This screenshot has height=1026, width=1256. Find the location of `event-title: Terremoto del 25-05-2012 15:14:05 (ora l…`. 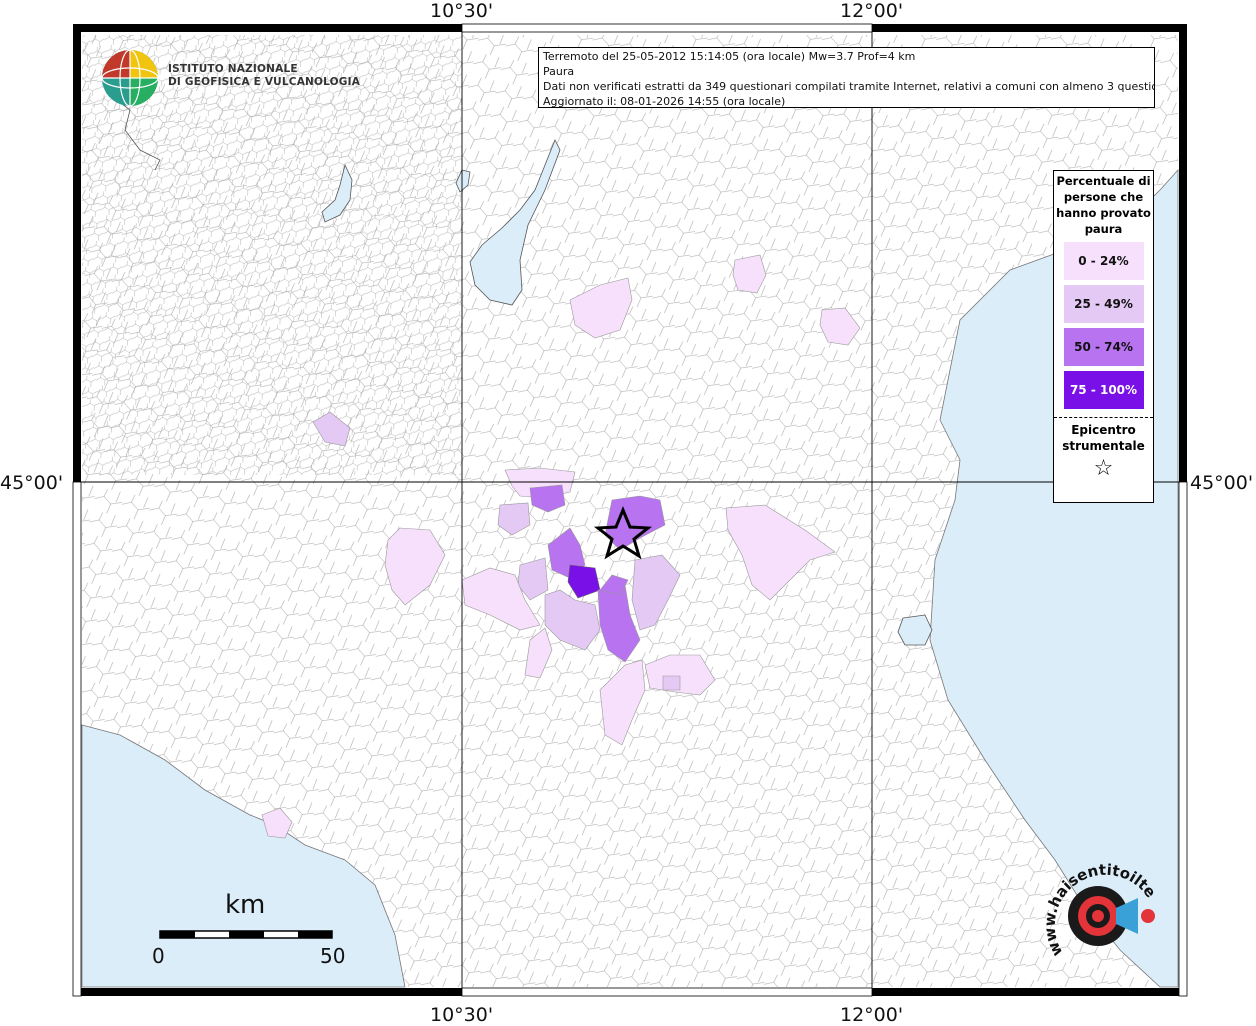

event-title: Terremoto del 25-05-2012 15:14:05 (ora l… is located at coordinates (729, 56).